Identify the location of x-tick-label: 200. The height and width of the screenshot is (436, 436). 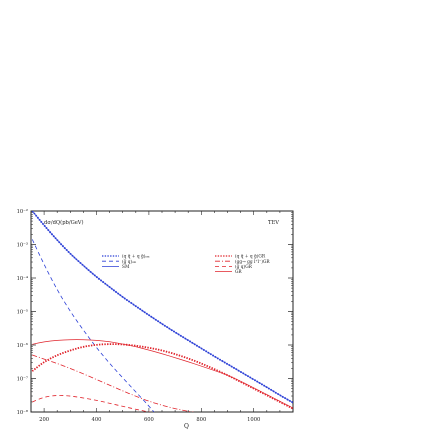
(44, 420).